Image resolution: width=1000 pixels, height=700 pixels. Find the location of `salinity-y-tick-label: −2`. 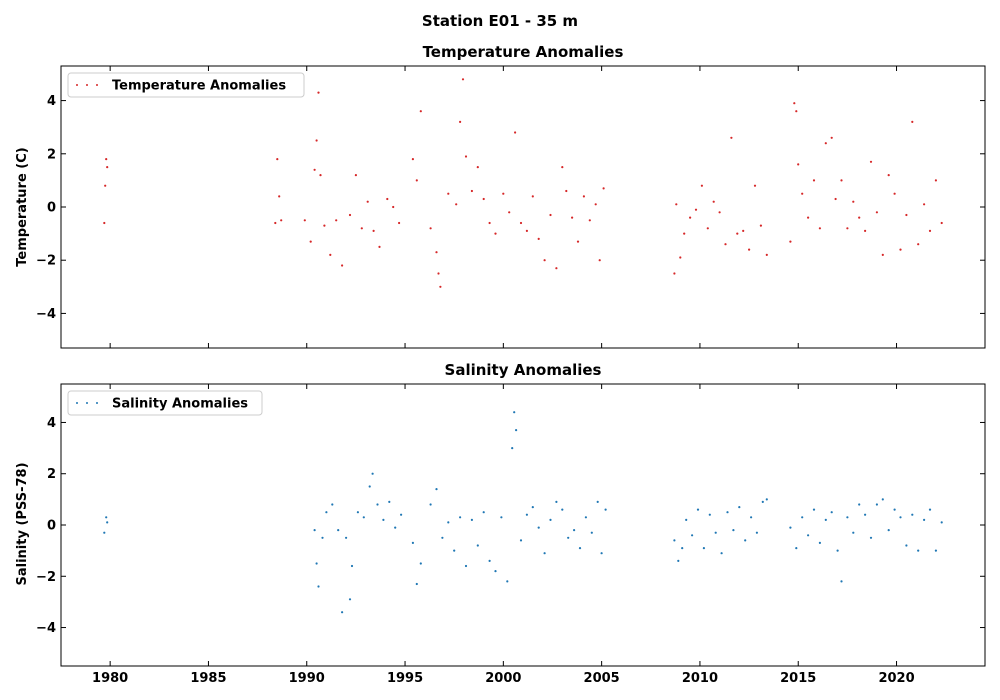

salinity-y-tick-label: −2 is located at coordinates (46, 577).